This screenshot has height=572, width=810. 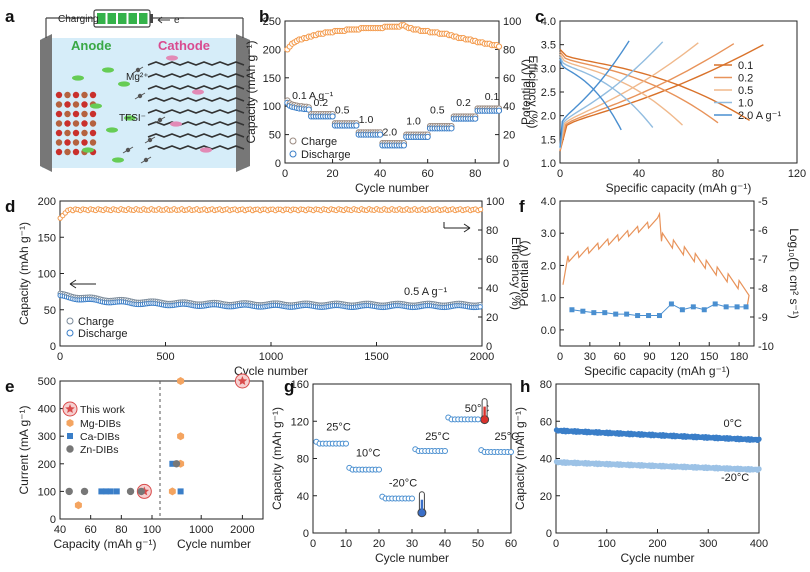 I want to click on g-xtick-label: 40, so click(x=445, y=544).